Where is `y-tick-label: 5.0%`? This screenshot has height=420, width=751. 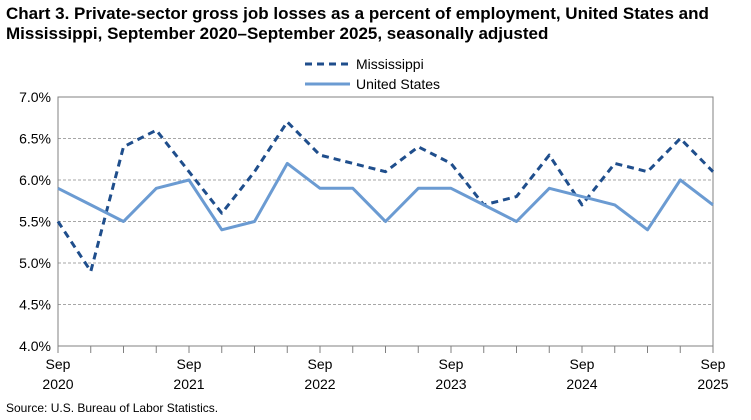
y-tick-label: 5.0% is located at coordinates (35, 263).